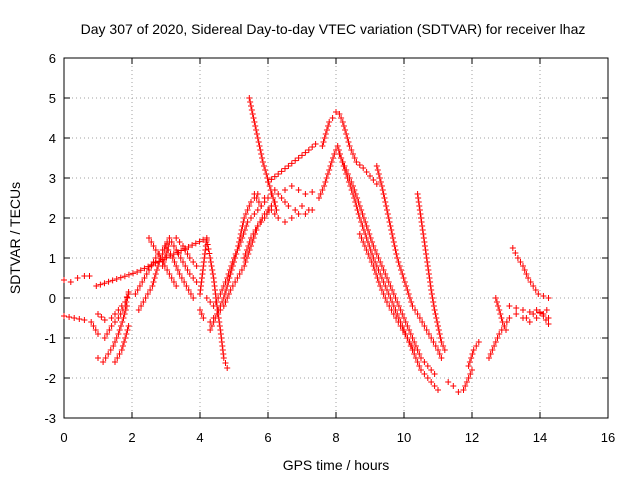 This screenshot has width=640, height=480. I want to click on series-sat-v, so click(409, 262).